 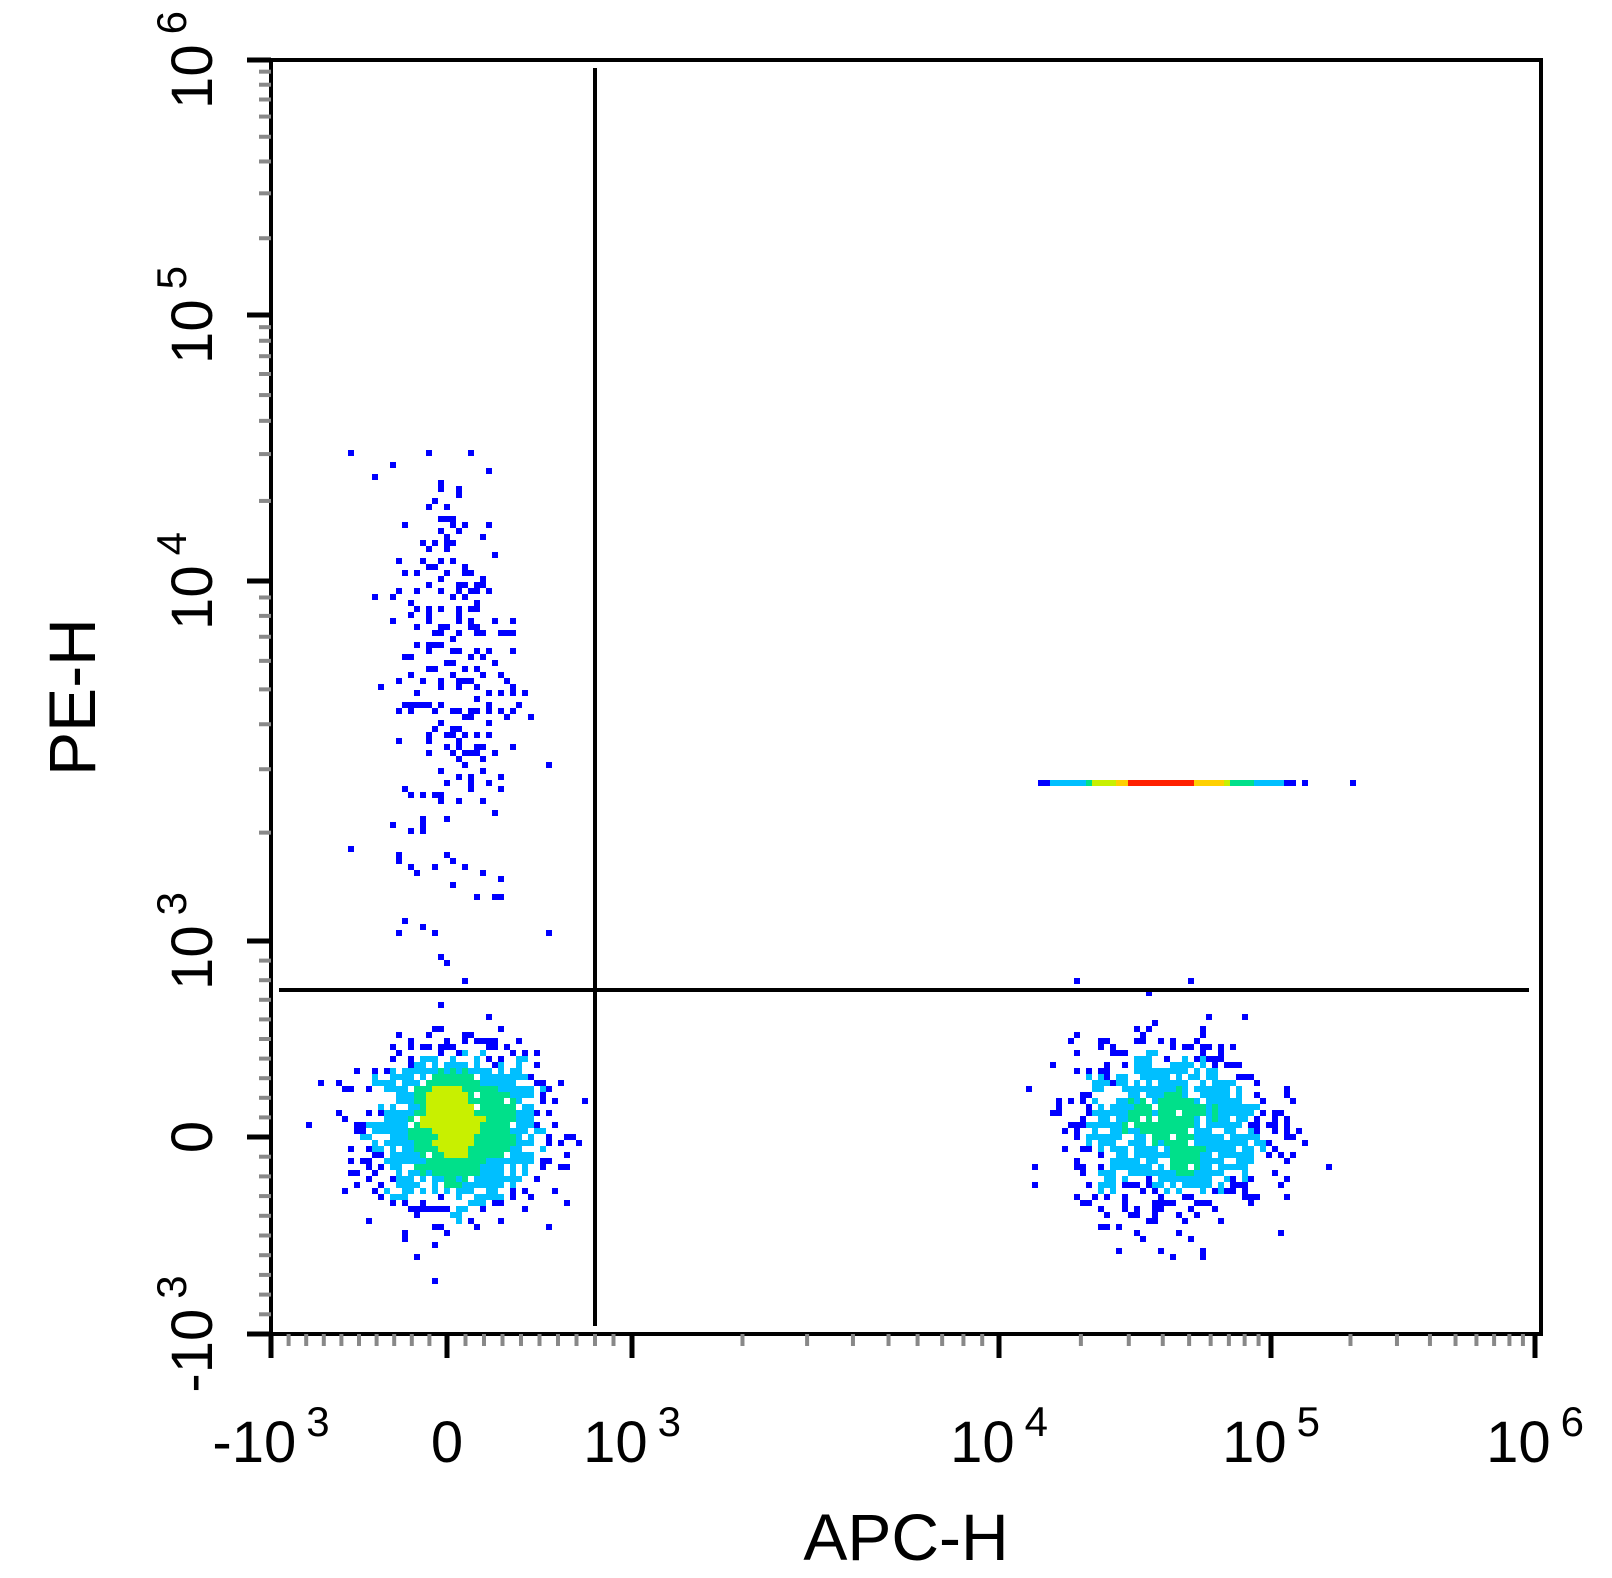 What do you see at coordinates (898, 1404) in the screenshot?
I see `x-axis: -10 3 0 10 3 10 4 10 5 10 6` at bounding box center [898, 1404].